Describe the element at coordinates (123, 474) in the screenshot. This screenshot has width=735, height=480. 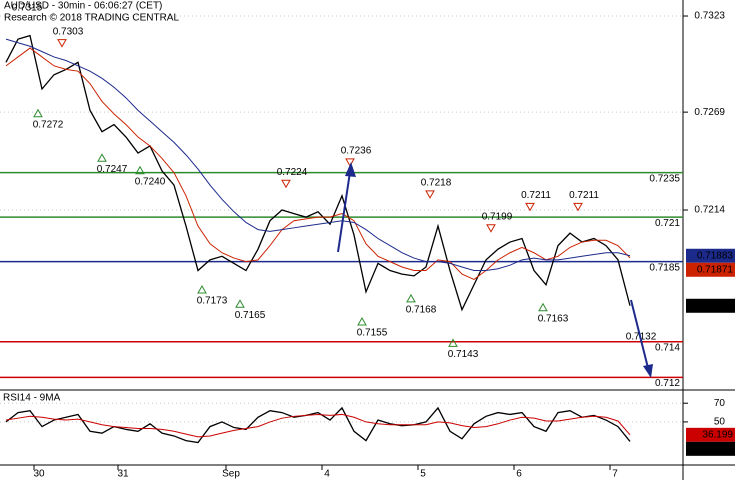
I see `x-tick-label: 31` at that location.